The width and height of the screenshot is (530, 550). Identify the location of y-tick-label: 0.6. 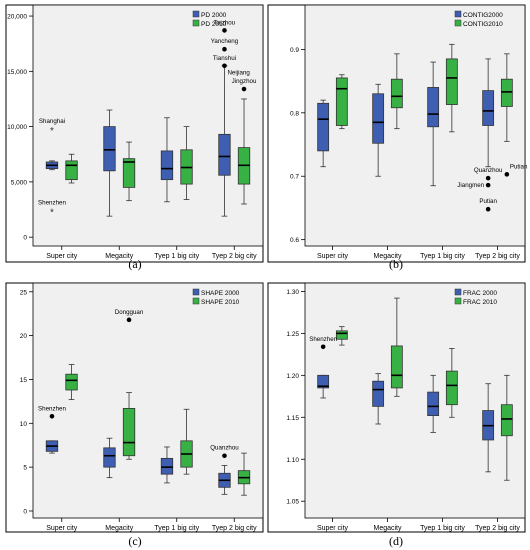
(294, 240).